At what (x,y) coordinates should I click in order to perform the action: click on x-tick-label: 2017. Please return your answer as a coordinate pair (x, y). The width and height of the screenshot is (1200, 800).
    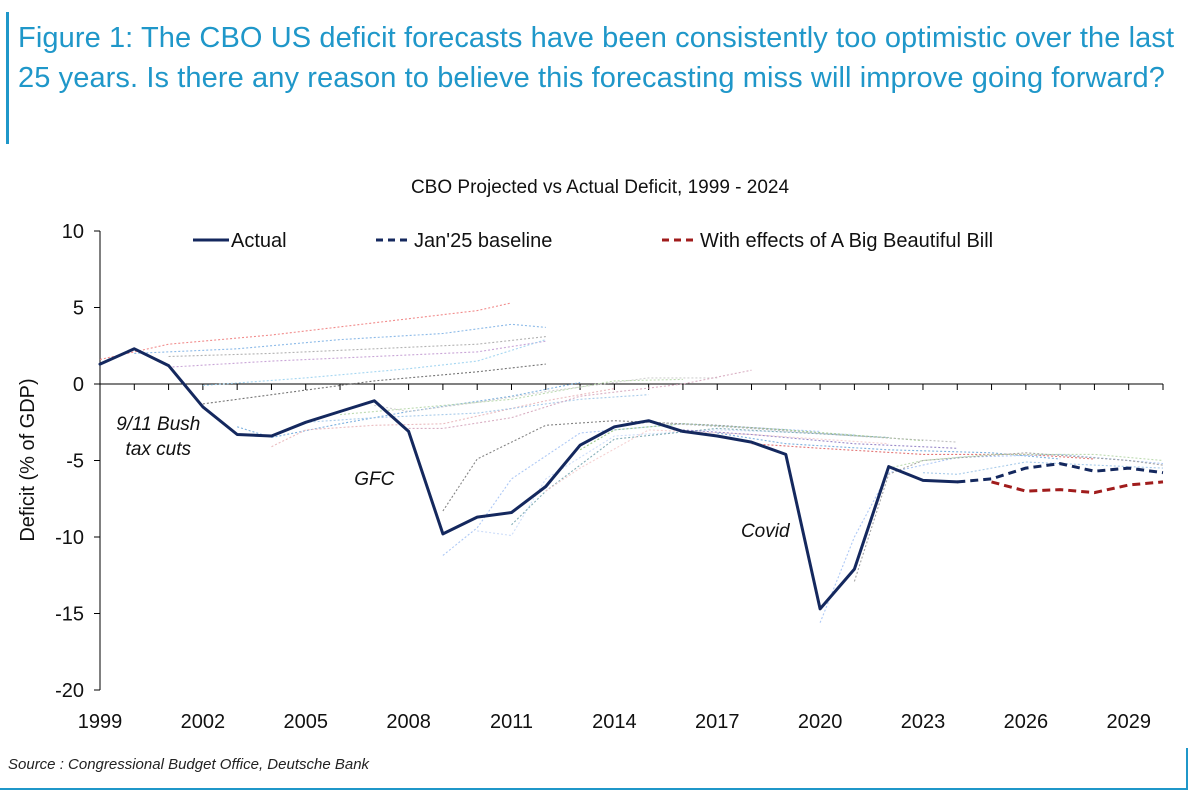
    Looking at the image, I should click on (717, 722).